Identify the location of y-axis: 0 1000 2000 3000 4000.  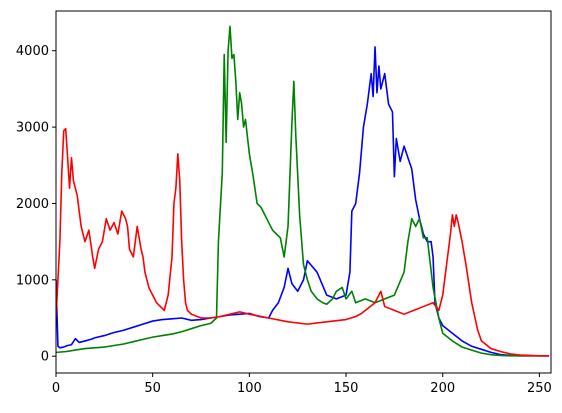
(36, 204).